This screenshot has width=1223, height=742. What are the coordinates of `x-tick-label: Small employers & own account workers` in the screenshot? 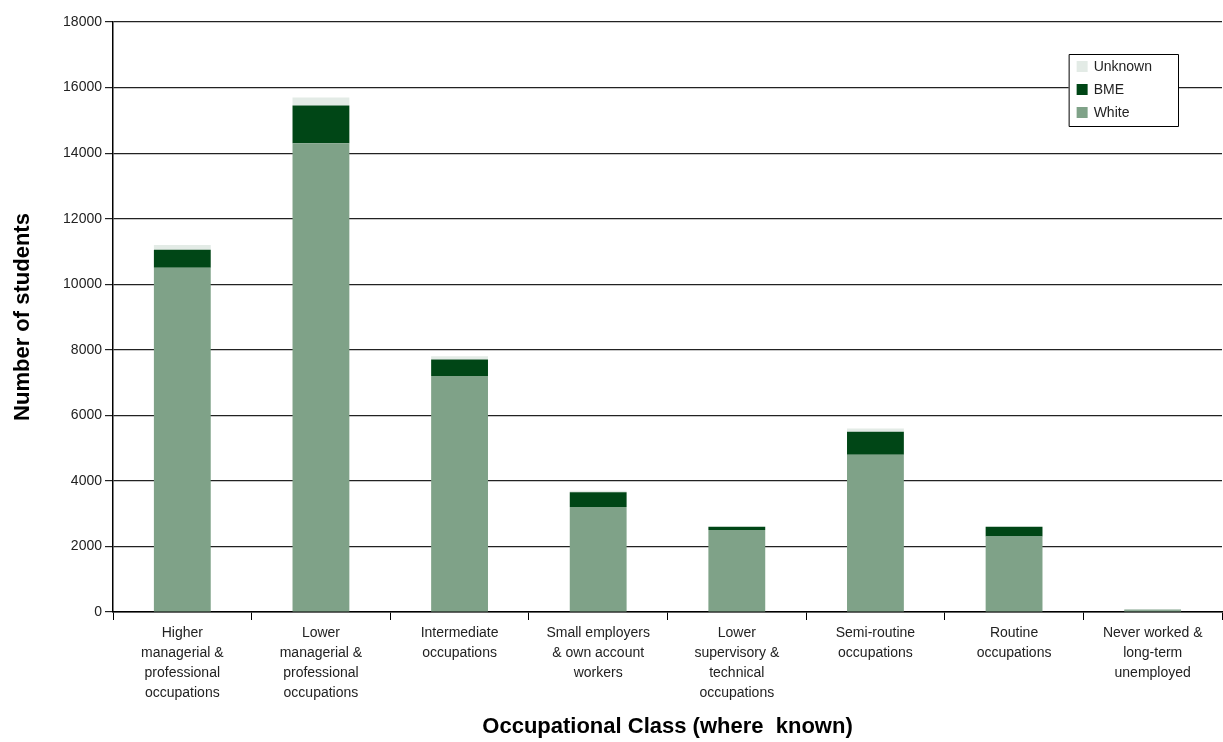 It's located at (598, 651).